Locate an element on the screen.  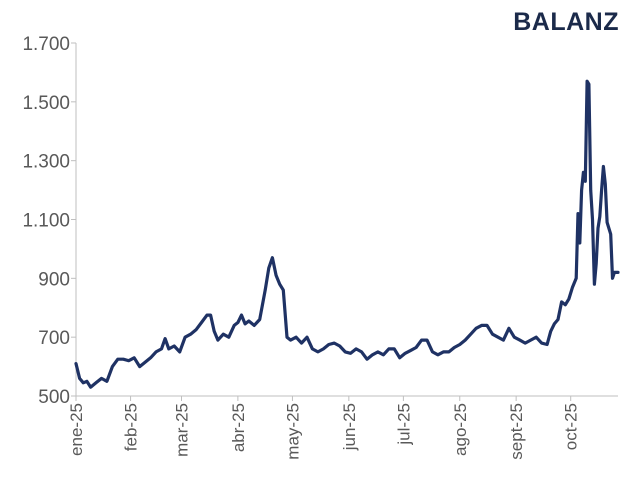
y-tick-label: 700 is located at coordinates (54, 338).